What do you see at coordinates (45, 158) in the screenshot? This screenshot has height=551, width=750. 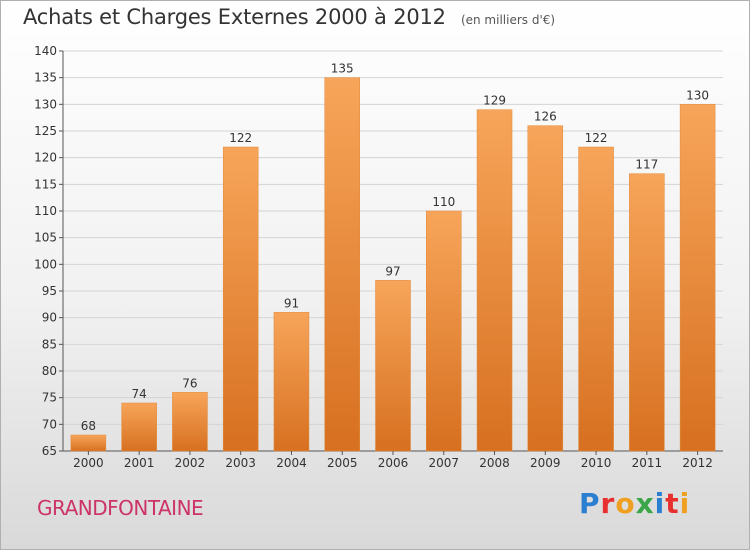 I see `y-tick-label: 120` at bounding box center [45, 158].